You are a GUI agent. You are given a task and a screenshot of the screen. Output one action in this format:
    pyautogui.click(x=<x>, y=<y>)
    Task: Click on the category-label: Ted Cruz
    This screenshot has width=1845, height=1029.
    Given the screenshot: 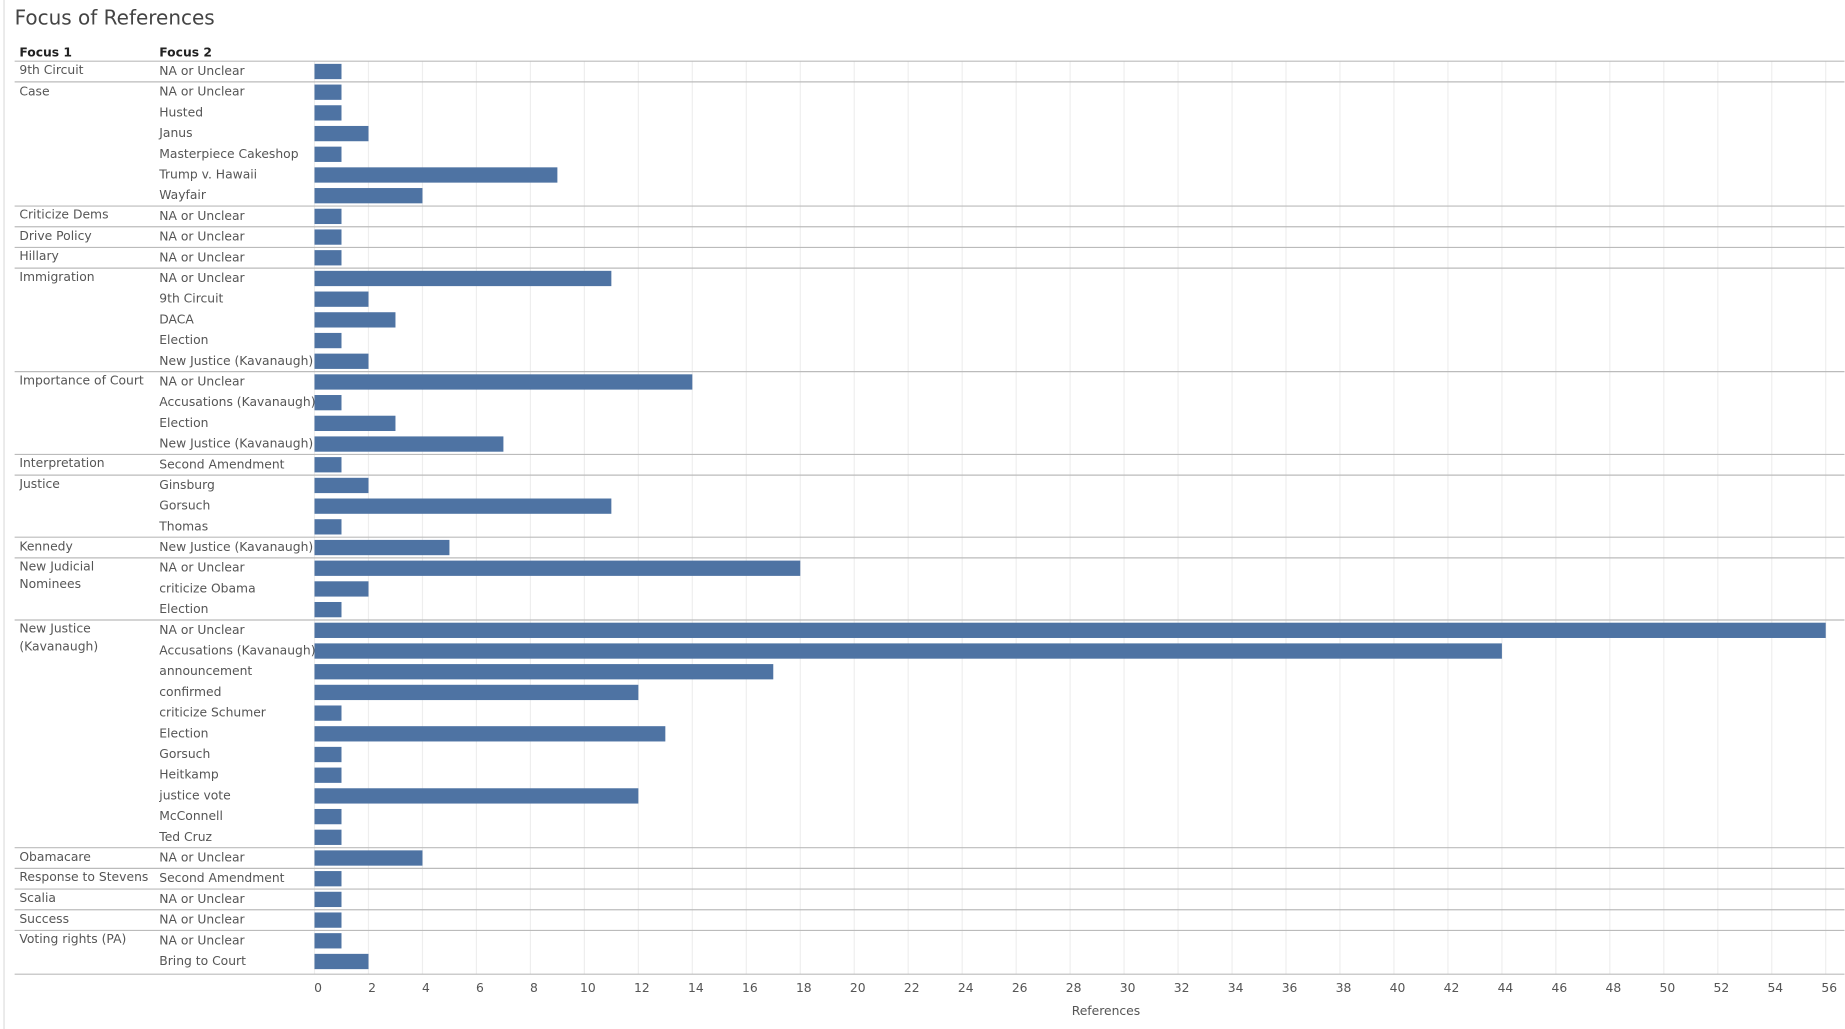 What is the action you would take?
    pyautogui.click(x=185, y=837)
    